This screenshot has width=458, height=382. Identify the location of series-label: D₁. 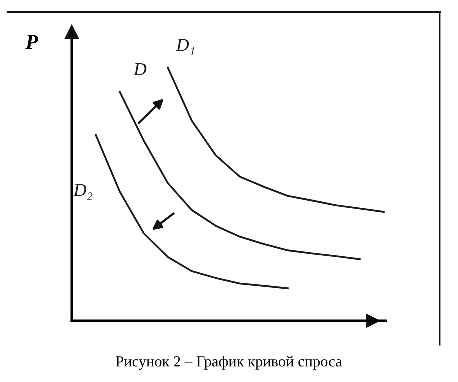
(185, 47).